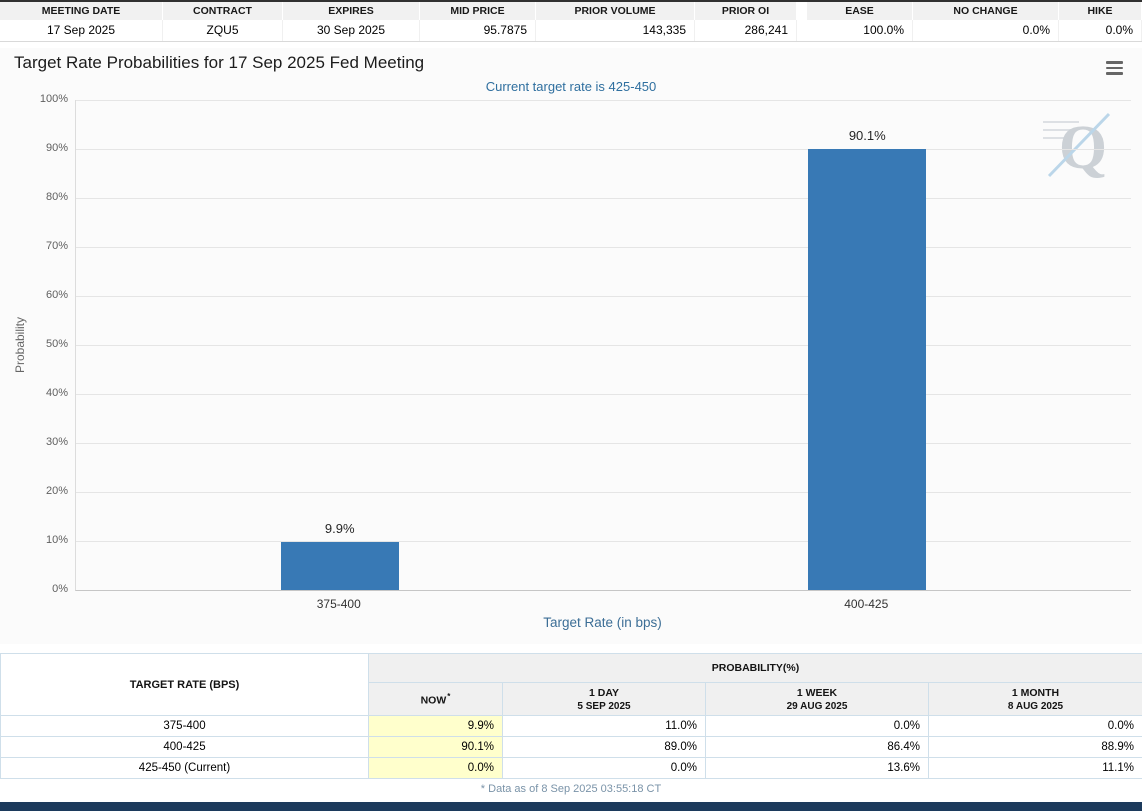 The width and height of the screenshot is (1142, 811). Describe the element at coordinates (56, 148) in the screenshot. I see `y-tick-label: 90%` at that location.